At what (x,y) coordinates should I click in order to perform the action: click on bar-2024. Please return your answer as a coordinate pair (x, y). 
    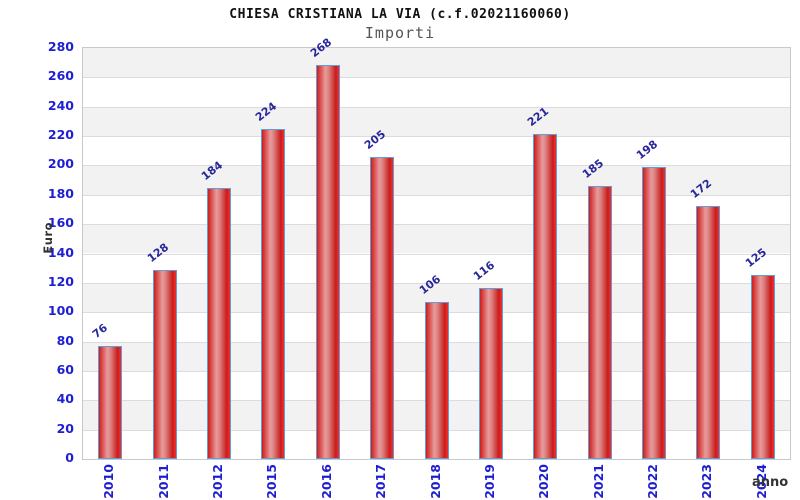
    Looking at the image, I should click on (762, 366).